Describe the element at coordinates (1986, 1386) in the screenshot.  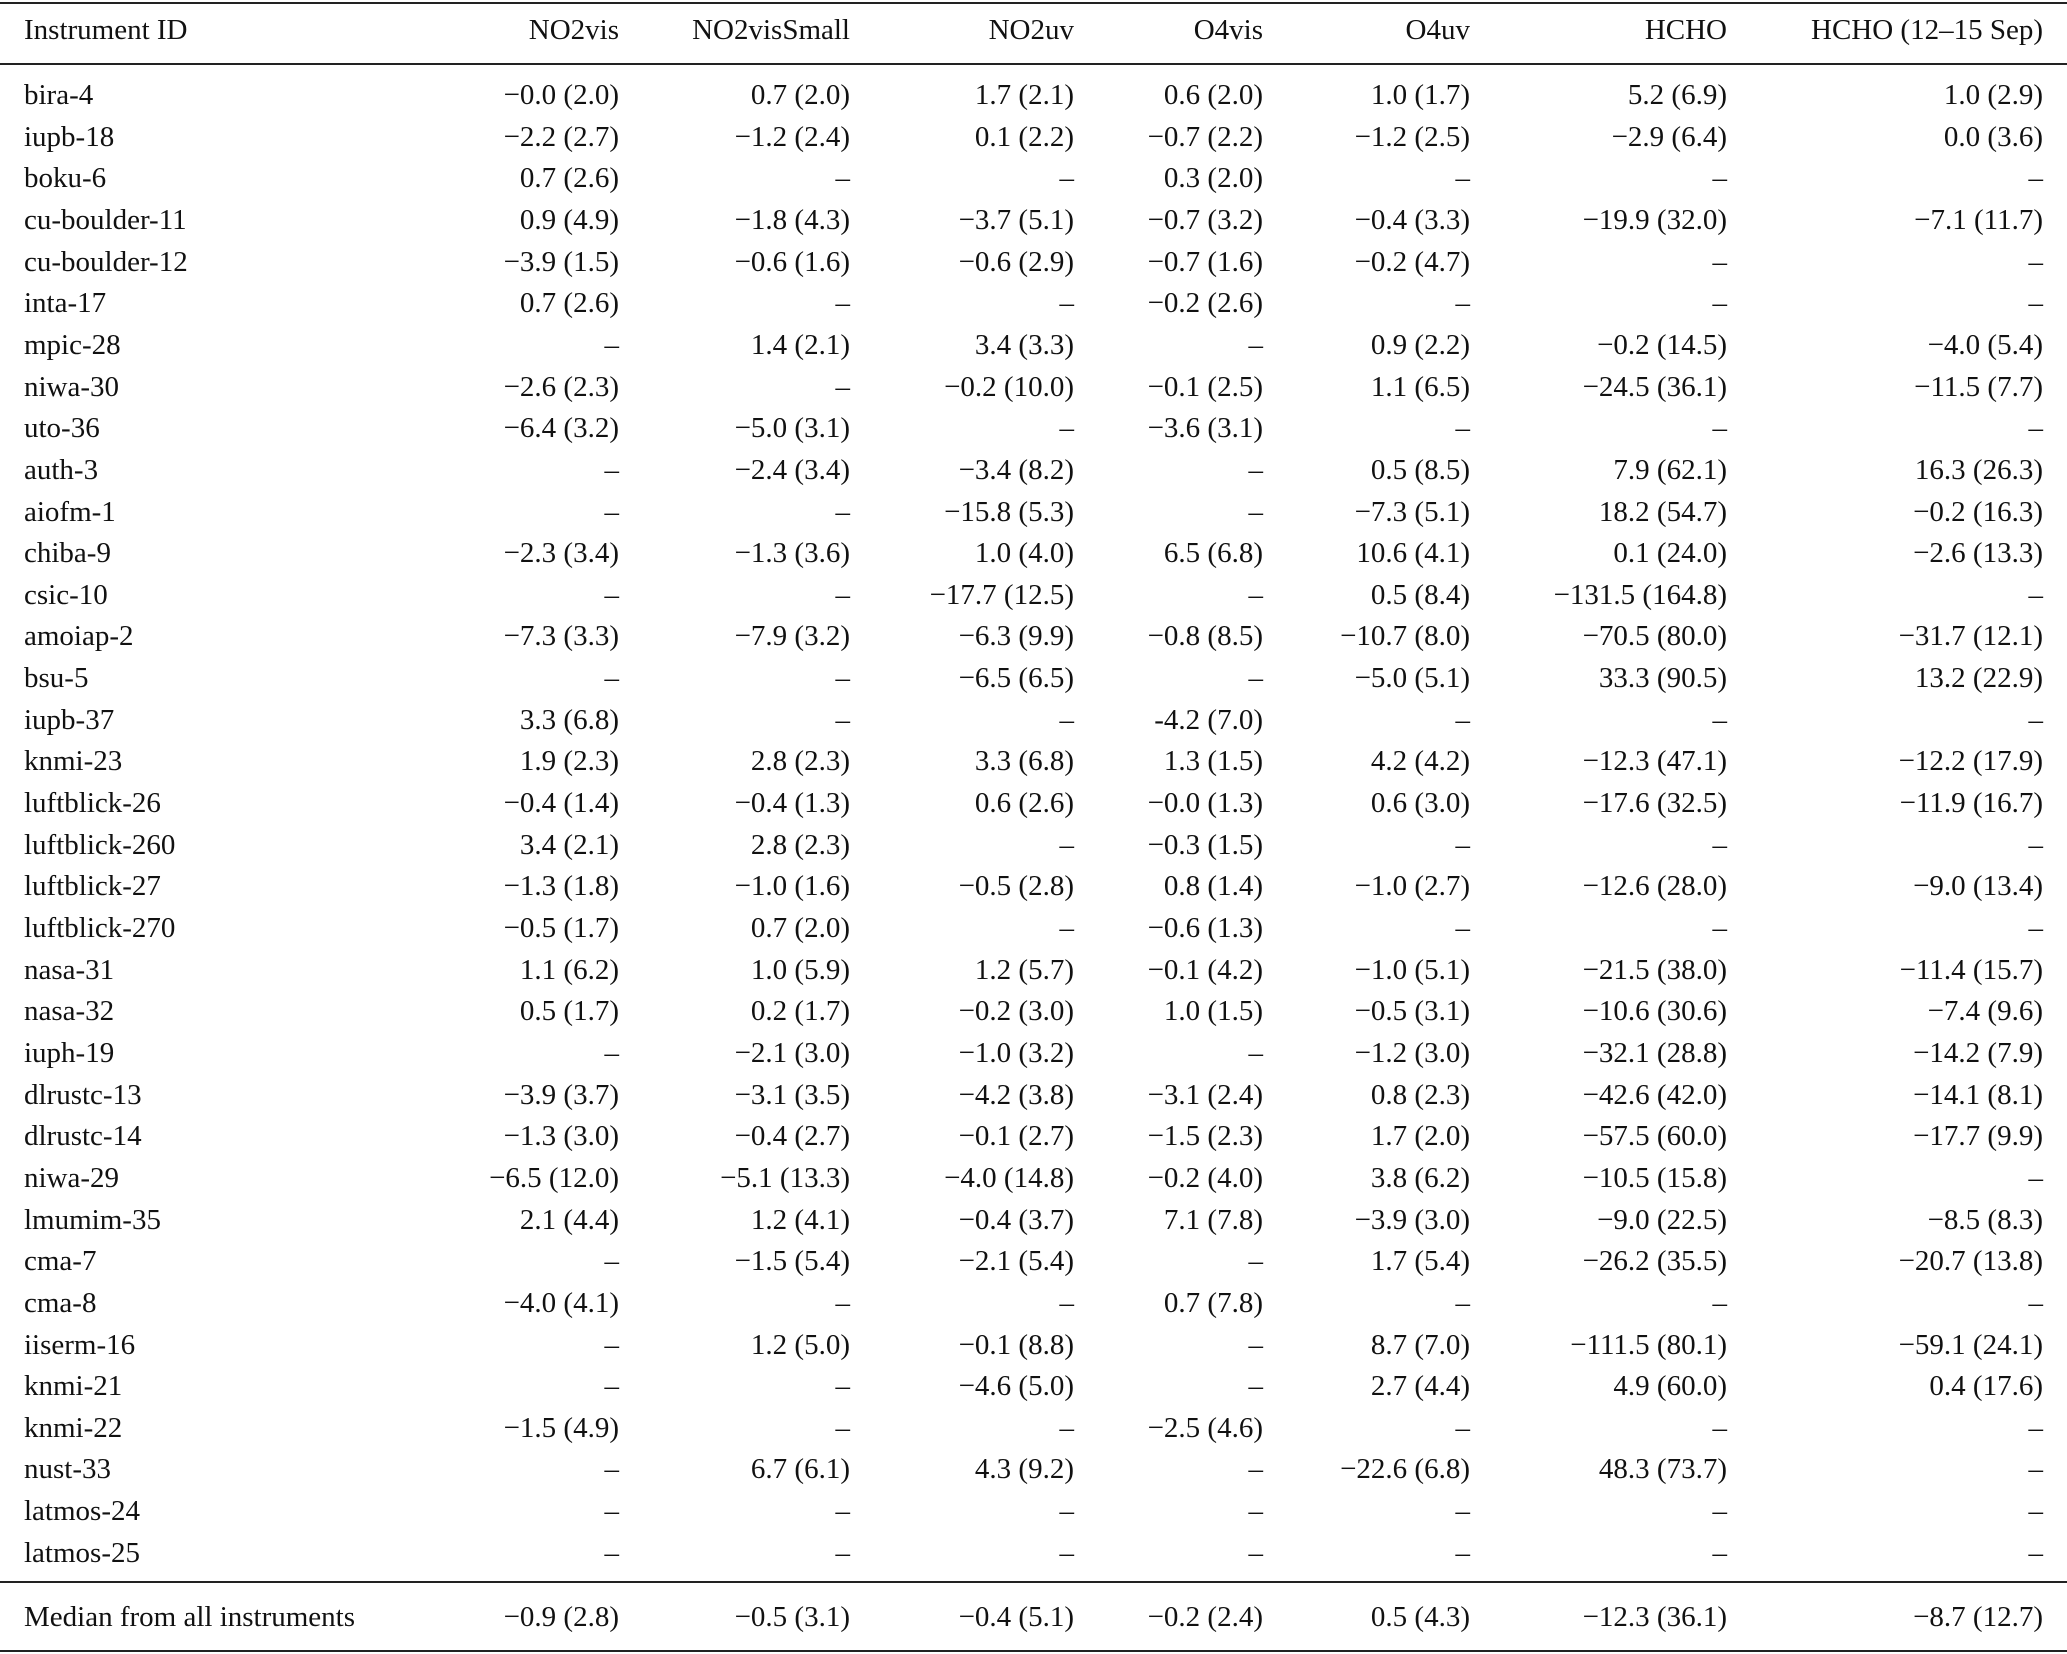
I see `data-cell: 0.4 (17.6)` at that location.